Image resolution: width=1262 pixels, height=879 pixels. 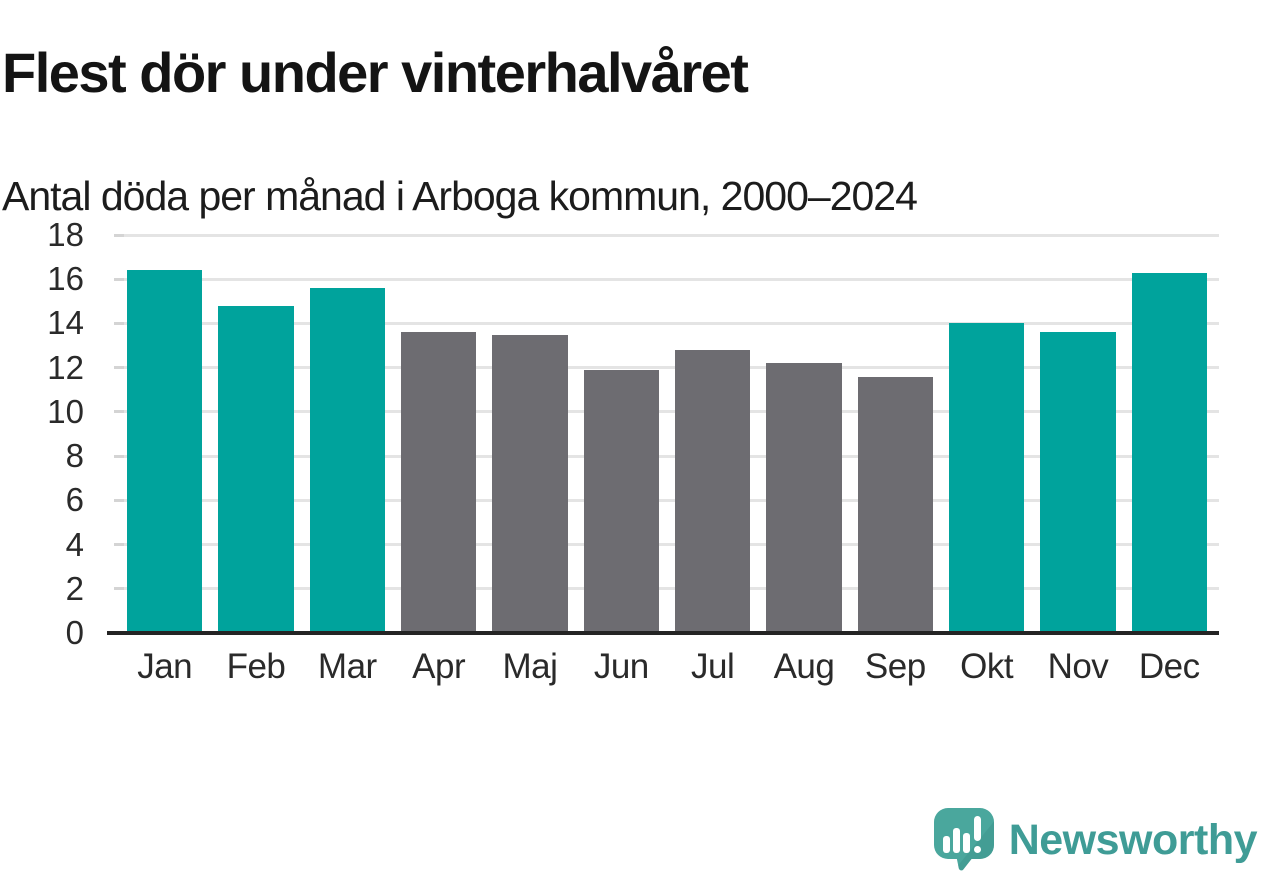 I want to click on bar-jan, so click(x=165, y=451).